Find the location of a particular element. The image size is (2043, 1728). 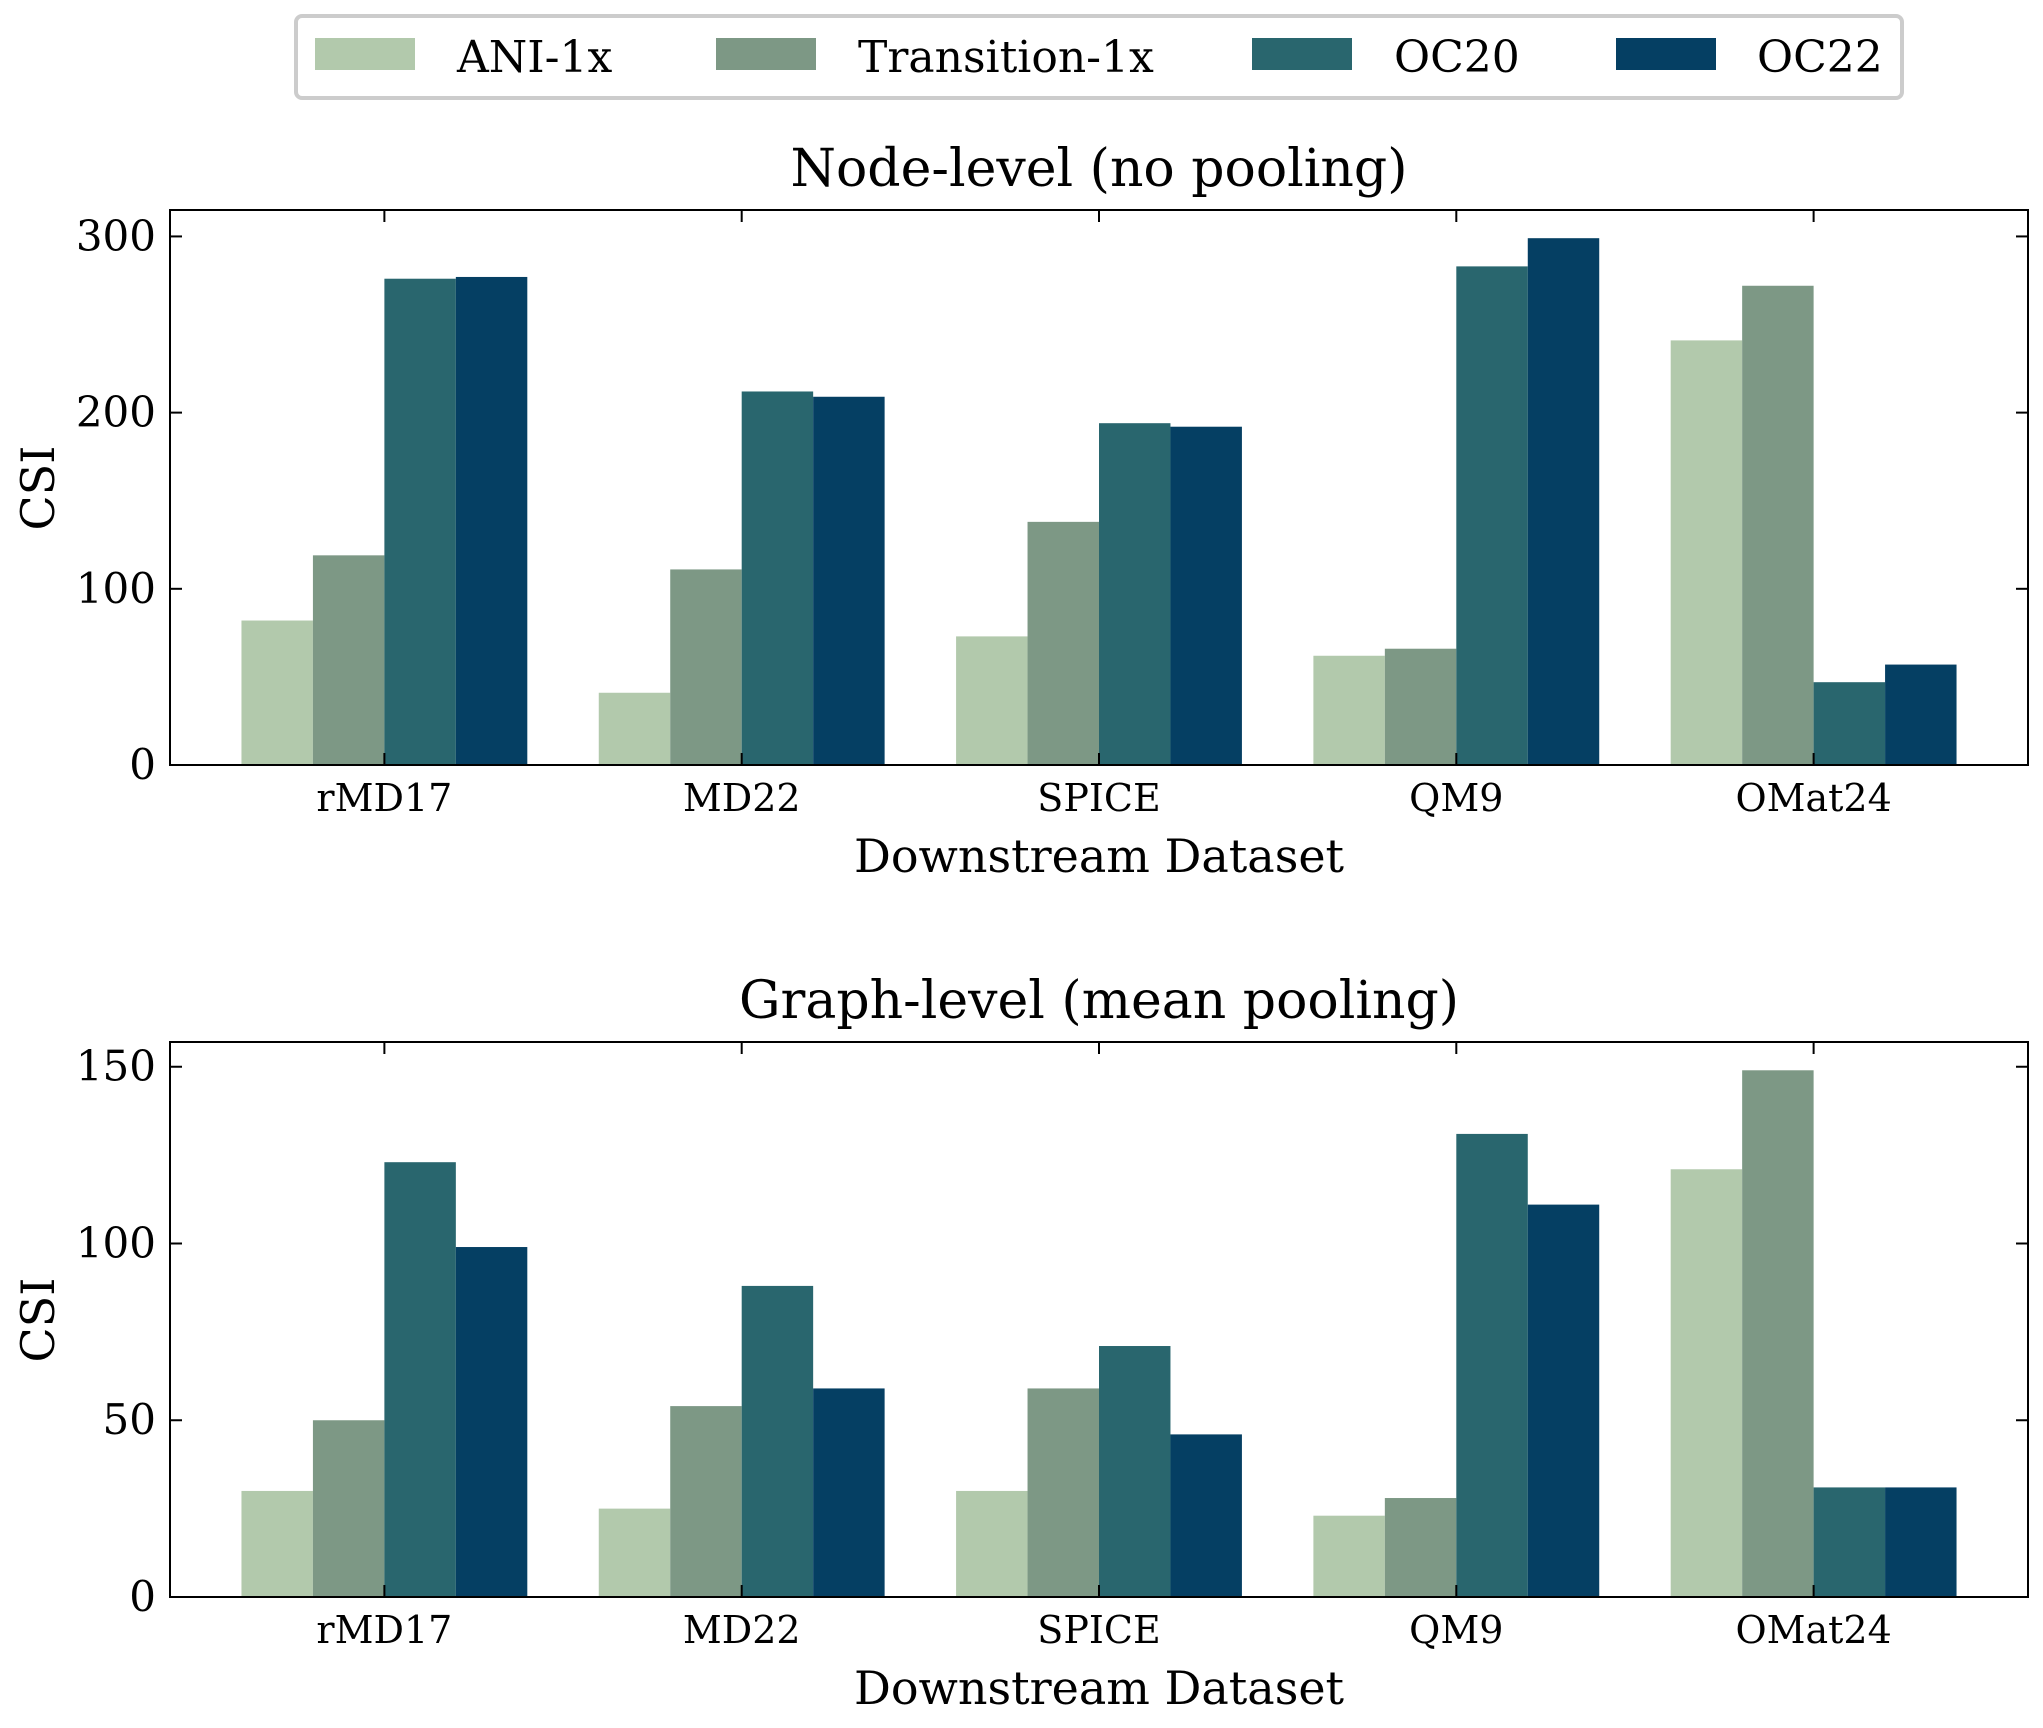

y-tick-label: 200 is located at coordinates (116, 412).